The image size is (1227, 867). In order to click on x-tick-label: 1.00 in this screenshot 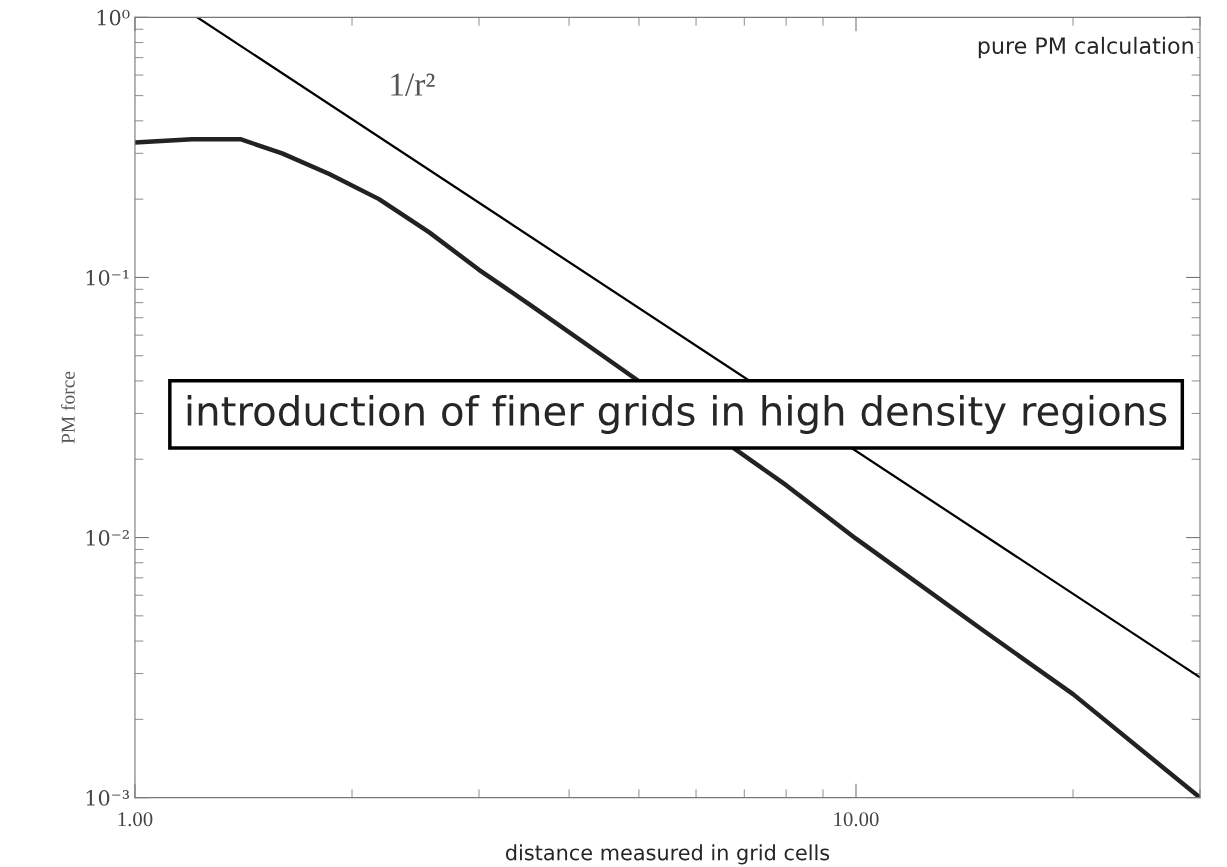, I will do `click(135, 819)`.